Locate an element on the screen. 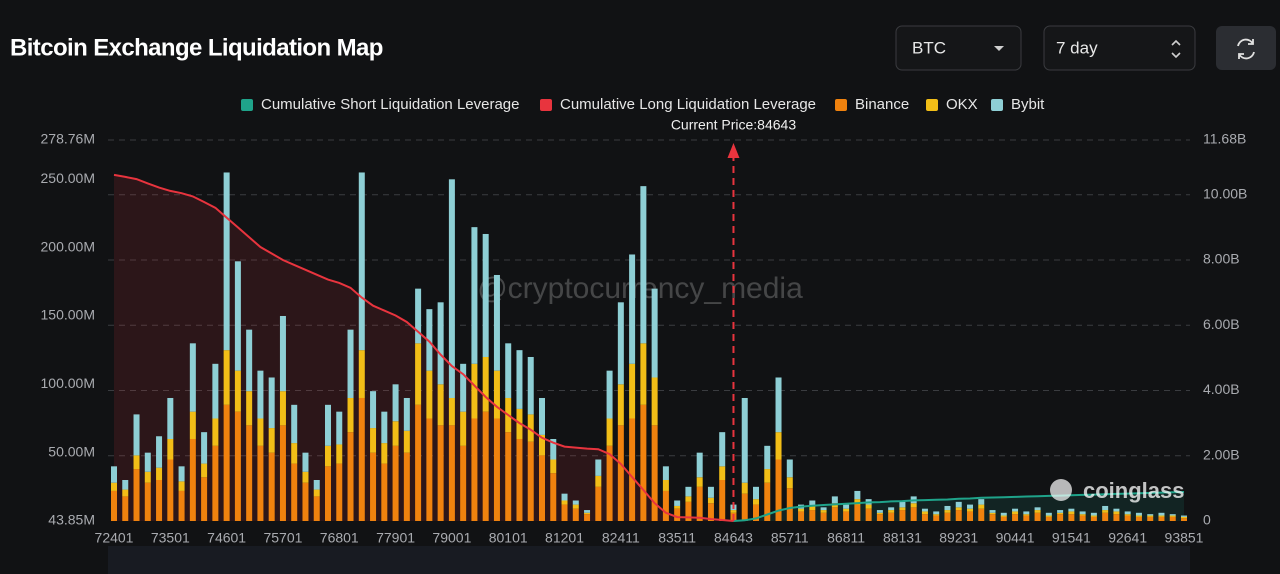  refresh-icon is located at coordinates (1246, 49).